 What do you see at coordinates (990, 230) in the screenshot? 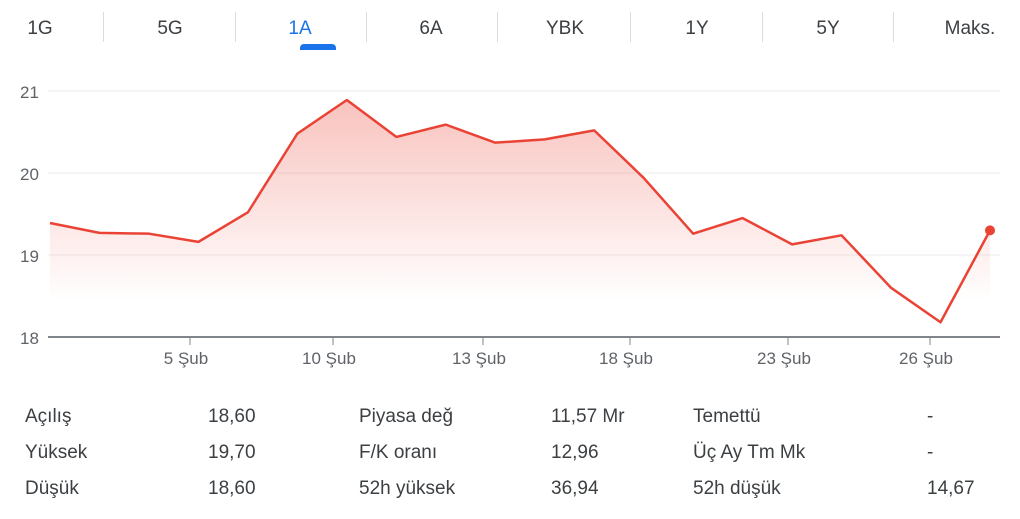
I see `last-price-dot` at bounding box center [990, 230].